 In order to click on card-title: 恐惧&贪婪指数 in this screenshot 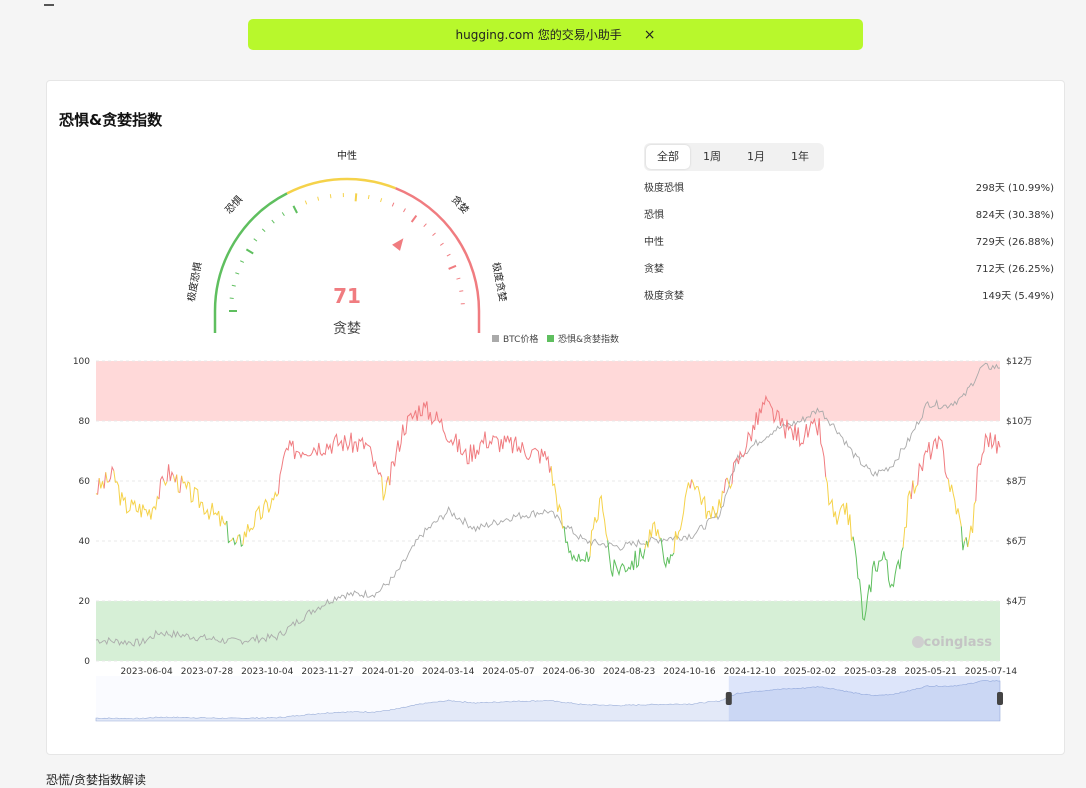, I will do `click(110, 119)`.